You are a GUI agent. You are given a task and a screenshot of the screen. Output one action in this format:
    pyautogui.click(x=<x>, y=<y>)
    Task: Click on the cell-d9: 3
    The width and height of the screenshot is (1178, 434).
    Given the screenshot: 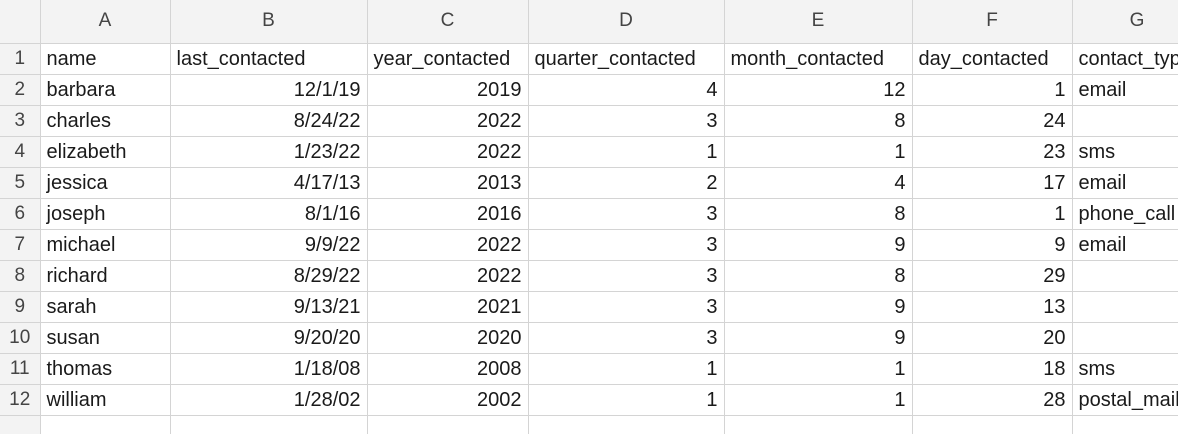 What is the action you would take?
    pyautogui.click(x=626, y=306)
    